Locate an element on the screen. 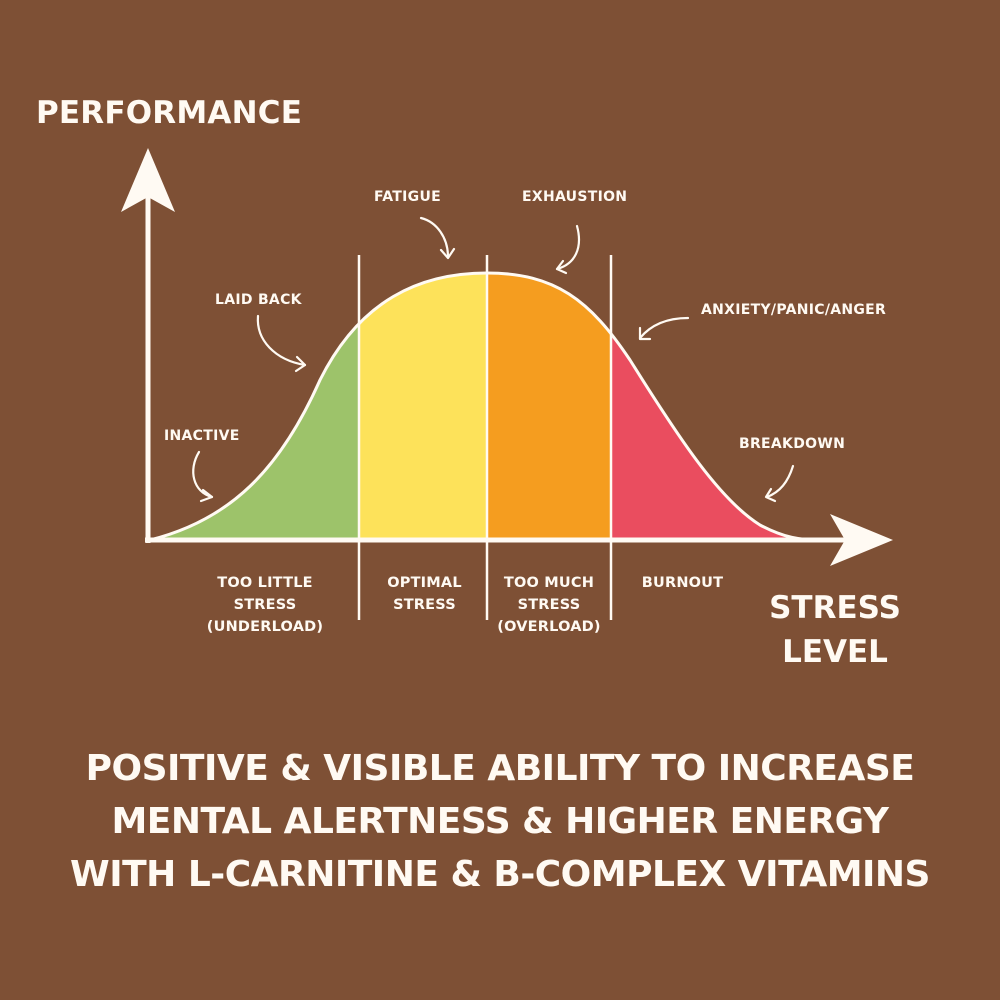 This screenshot has height=1000, width=1000. zone-label-burnout: BURNOUT is located at coordinates (682, 583).